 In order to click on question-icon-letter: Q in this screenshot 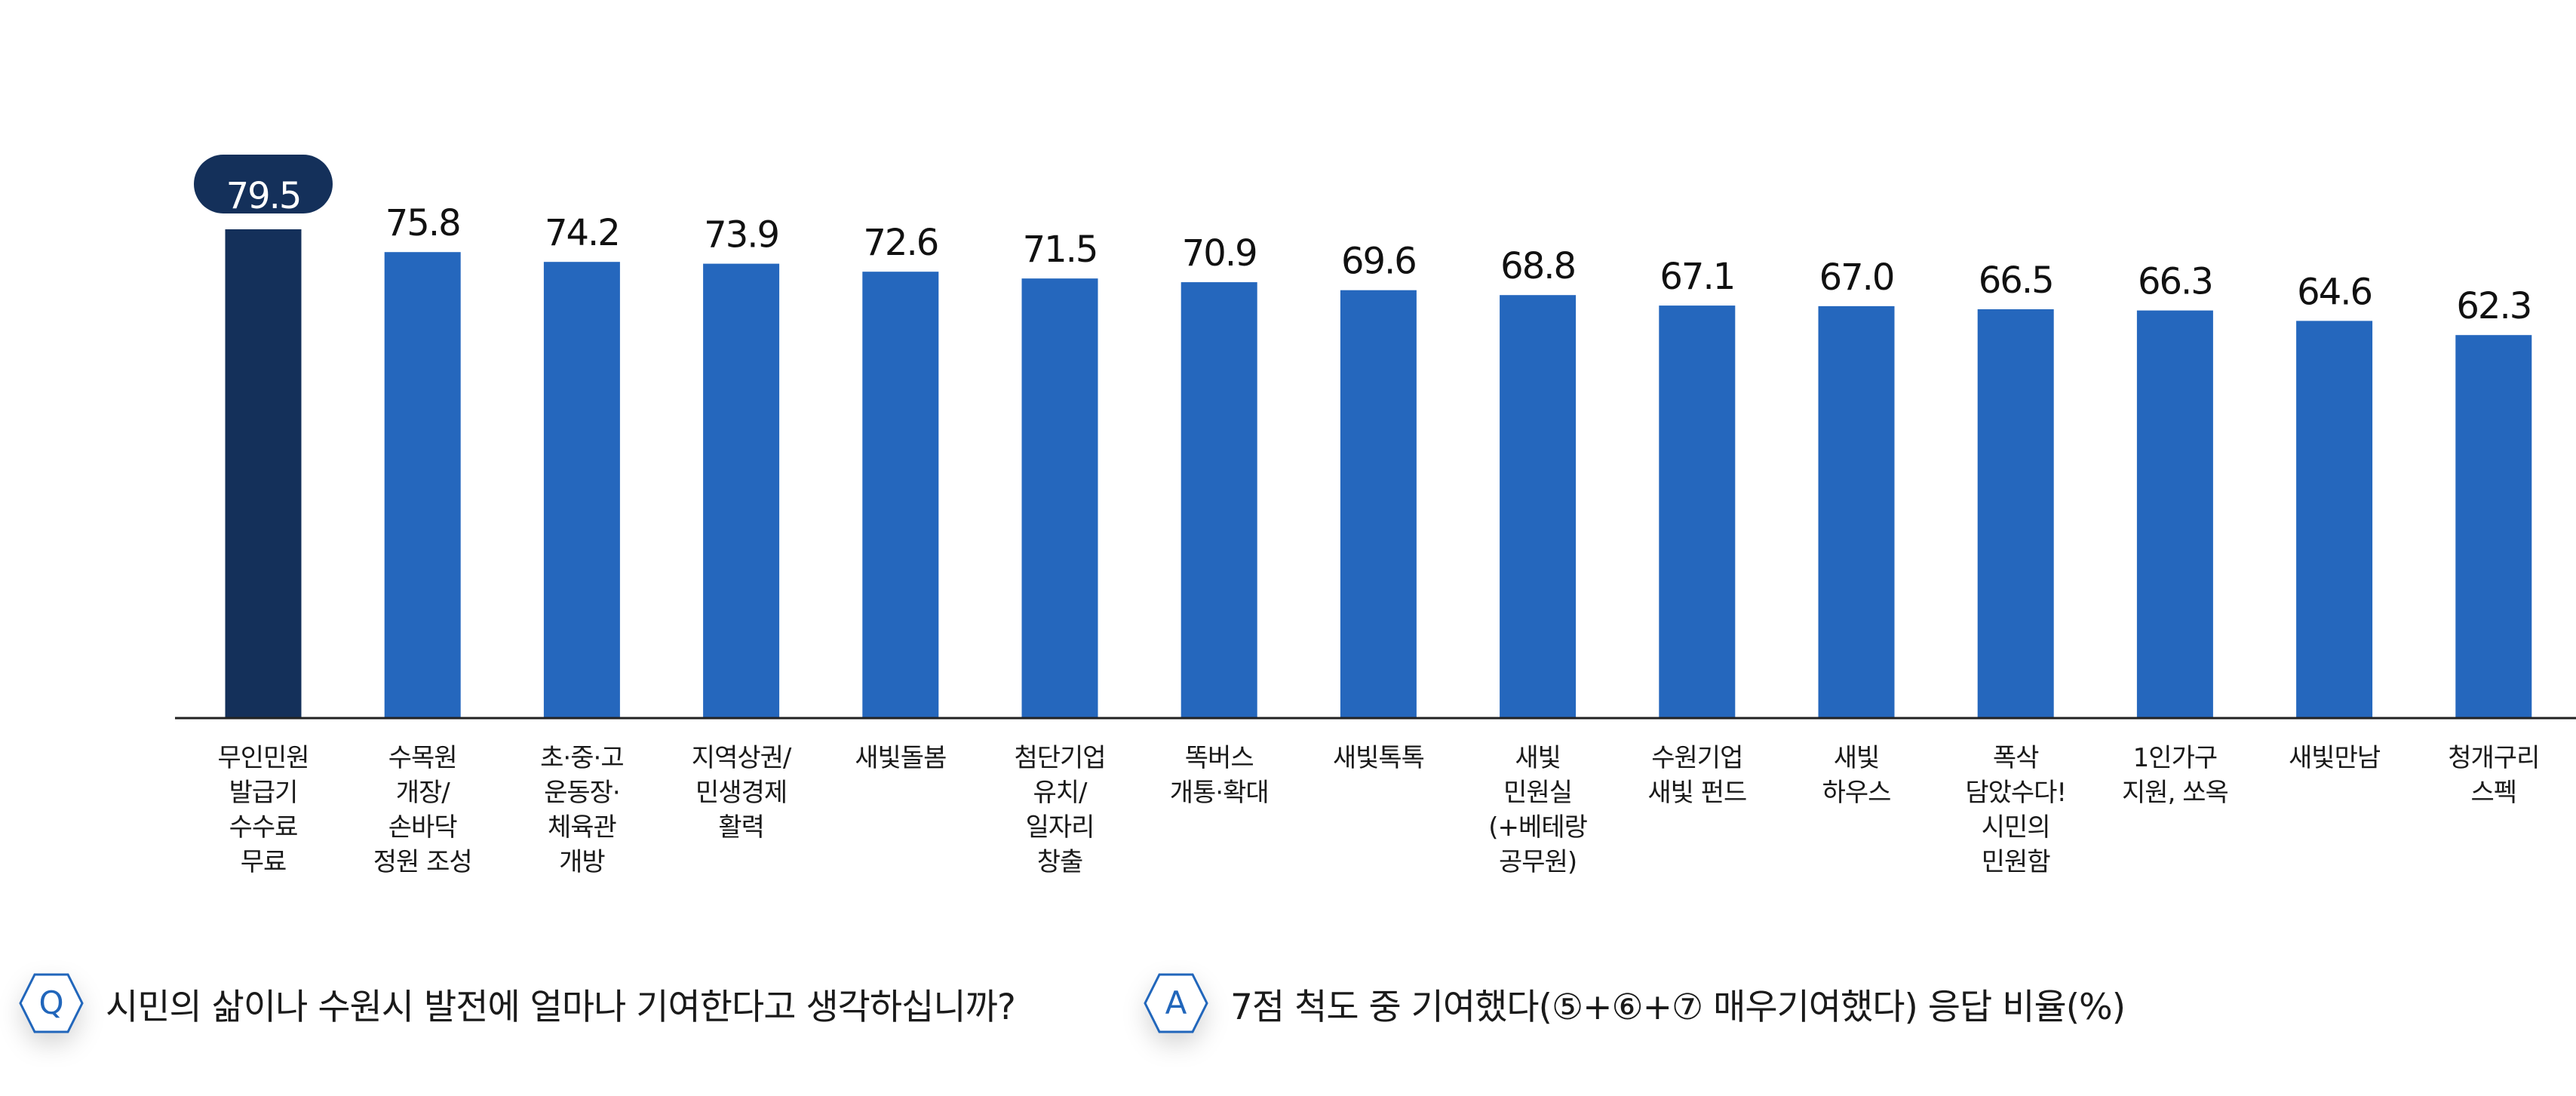, I will do `click(51, 1002)`.